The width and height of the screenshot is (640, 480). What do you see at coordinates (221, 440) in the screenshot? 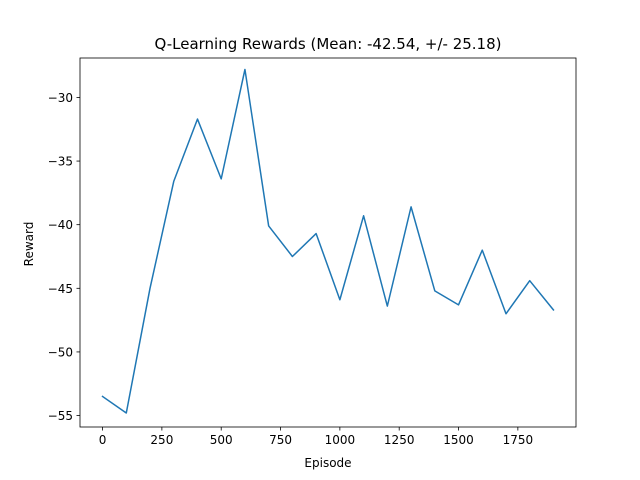
I see `x-tick-label: 500` at bounding box center [221, 440].